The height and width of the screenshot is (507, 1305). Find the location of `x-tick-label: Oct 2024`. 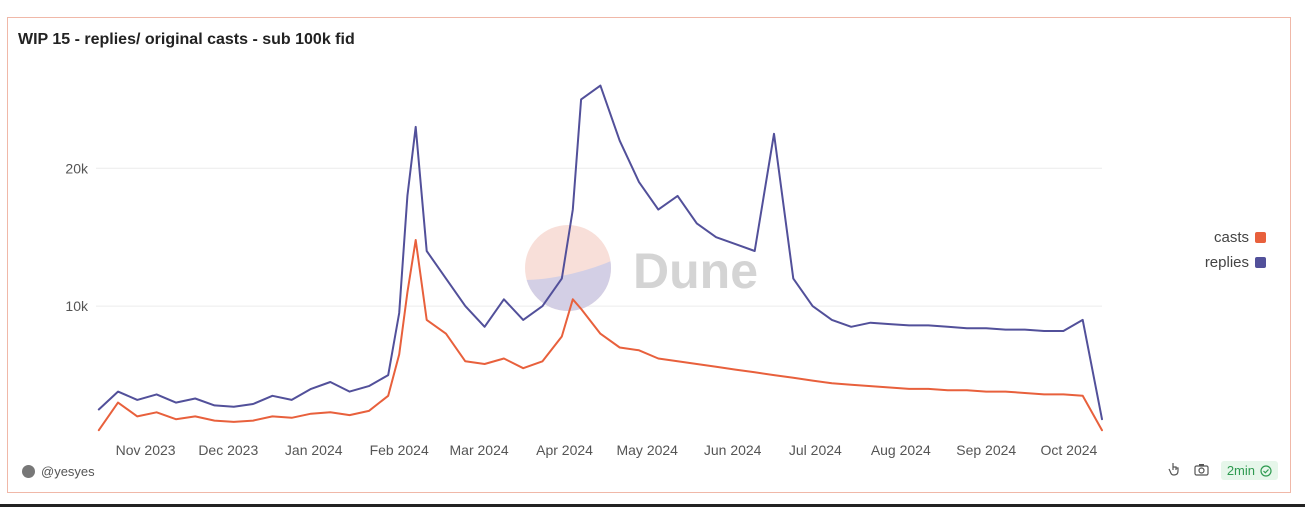

x-tick-label: Oct 2024 is located at coordinates (1069, 450).